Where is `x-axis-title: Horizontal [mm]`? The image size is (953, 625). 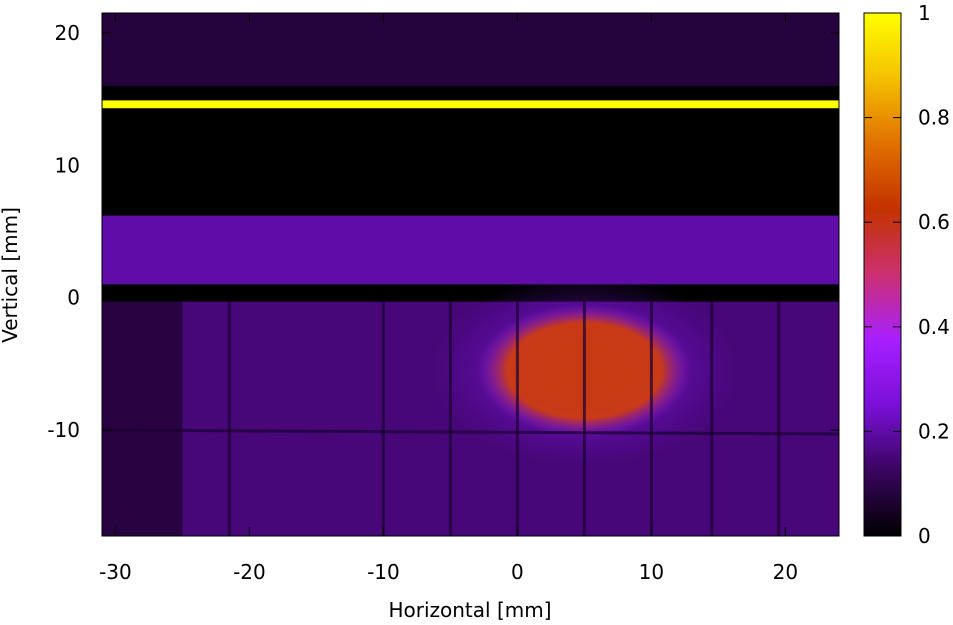 x-axis-title: Horizontal [mm] is located at coordinates (469, 610).